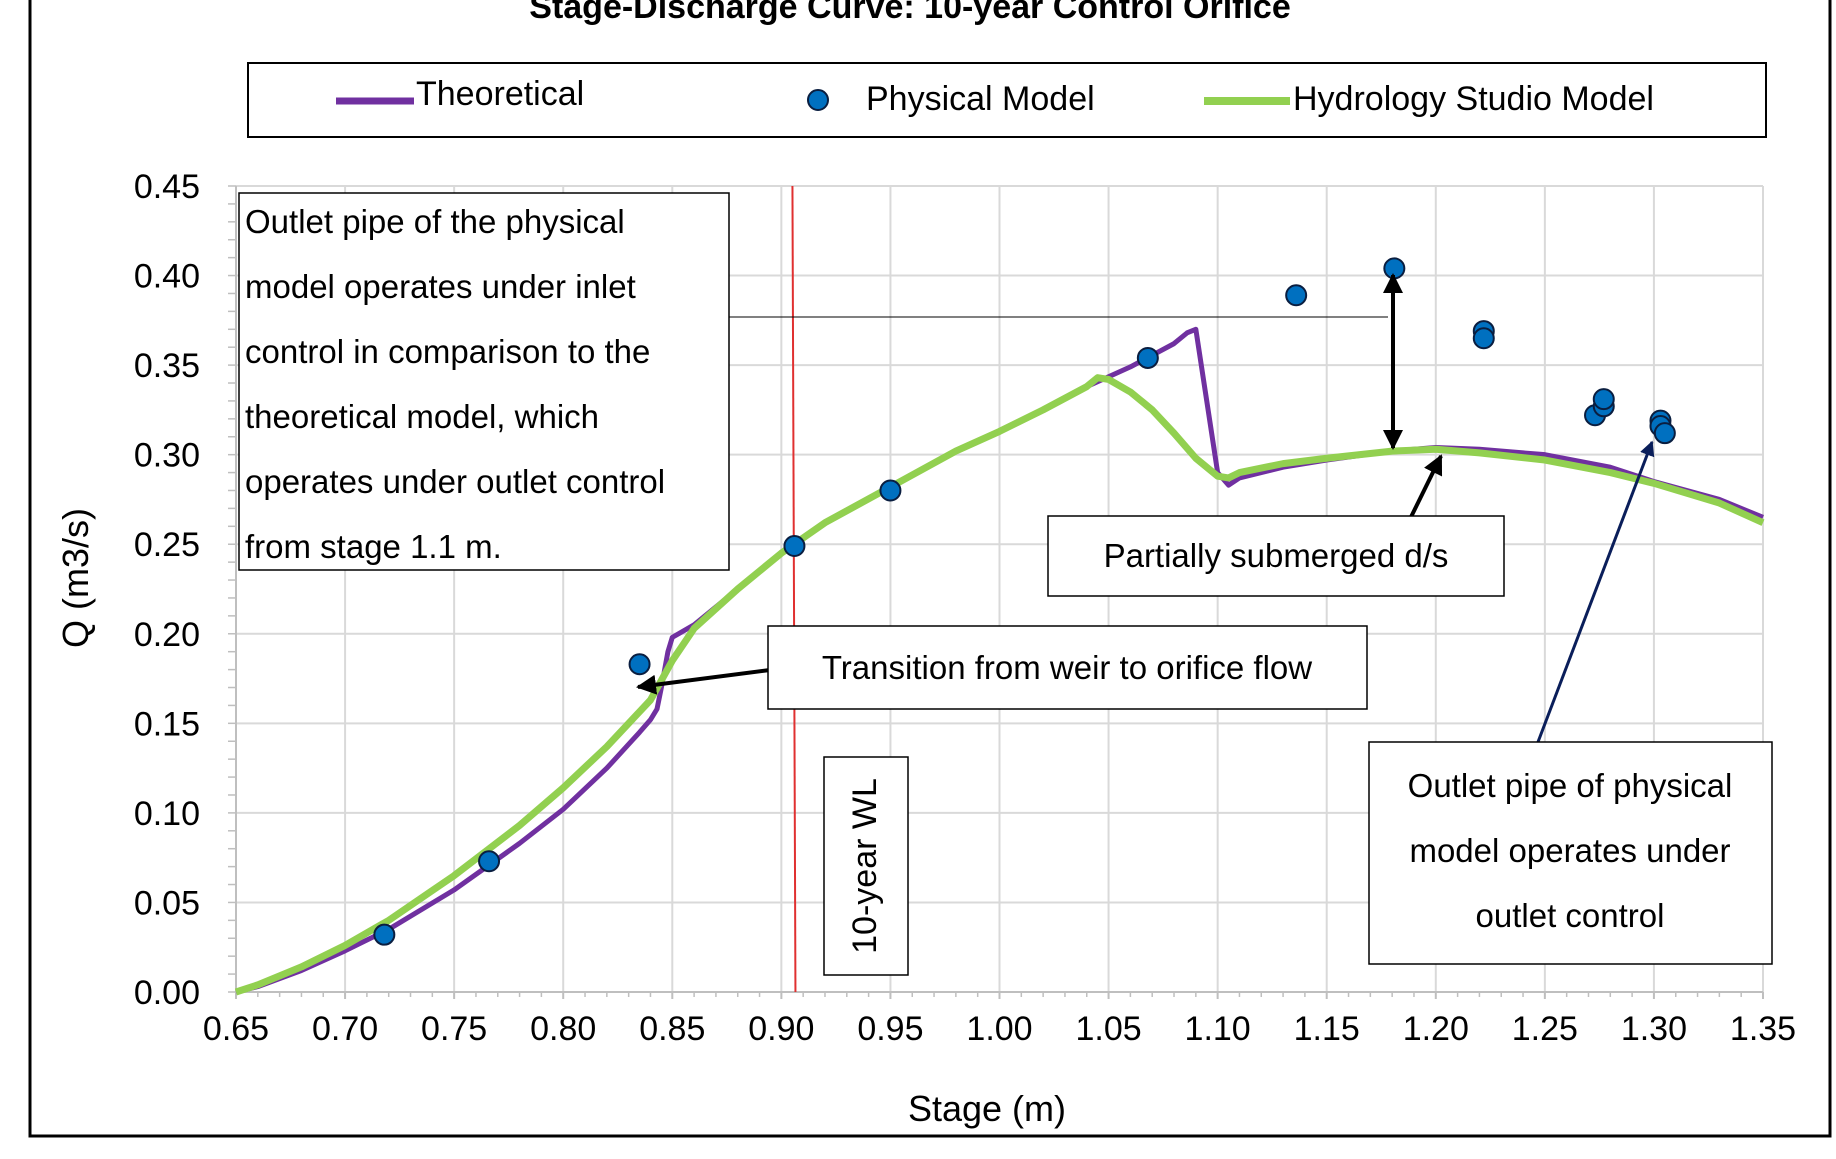 This screenshot has height=1159, width=1836. I want to click on wl-line, so click(794, 589).